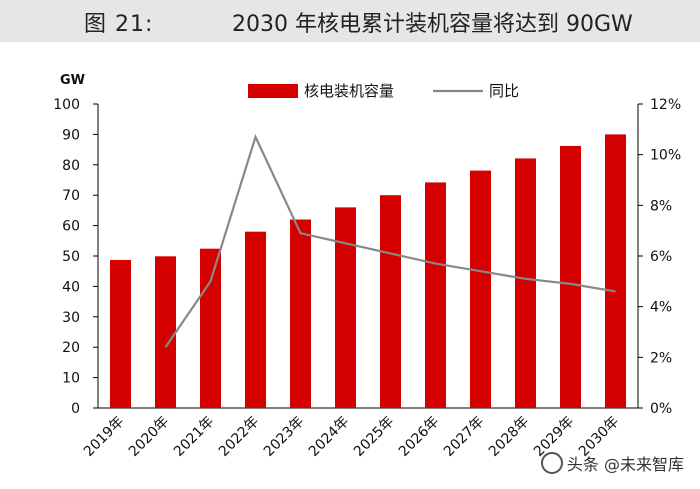  What do you see at coordinates (329, 437) in the screenshot?
I see `x-tick-label: 2024年` at bounding box center [329, 437].